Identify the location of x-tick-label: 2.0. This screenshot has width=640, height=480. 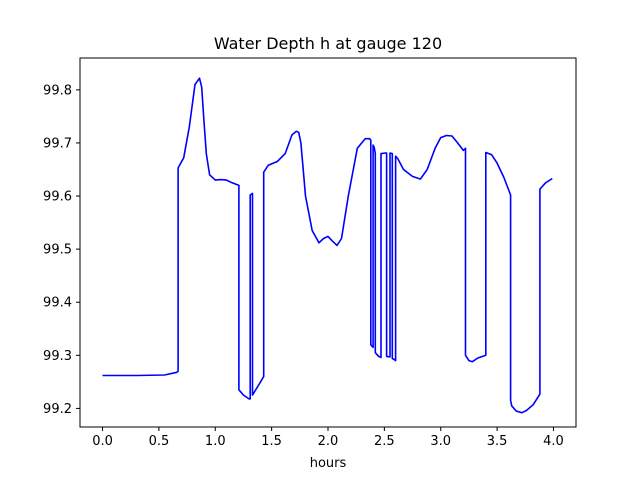
(328, 441).